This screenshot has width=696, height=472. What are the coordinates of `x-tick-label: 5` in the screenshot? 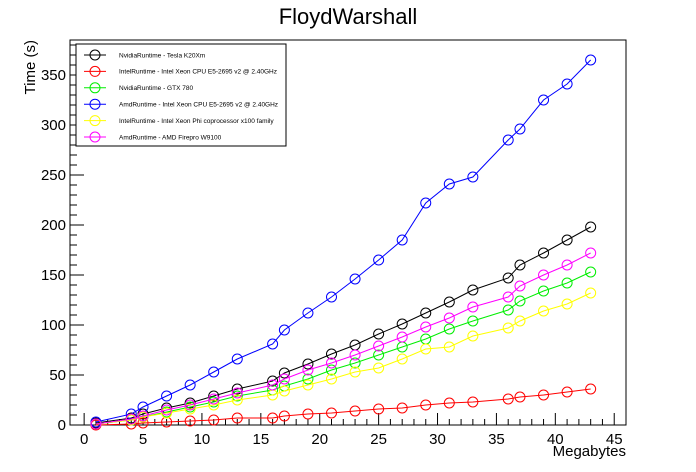 It's located at (143, 439).